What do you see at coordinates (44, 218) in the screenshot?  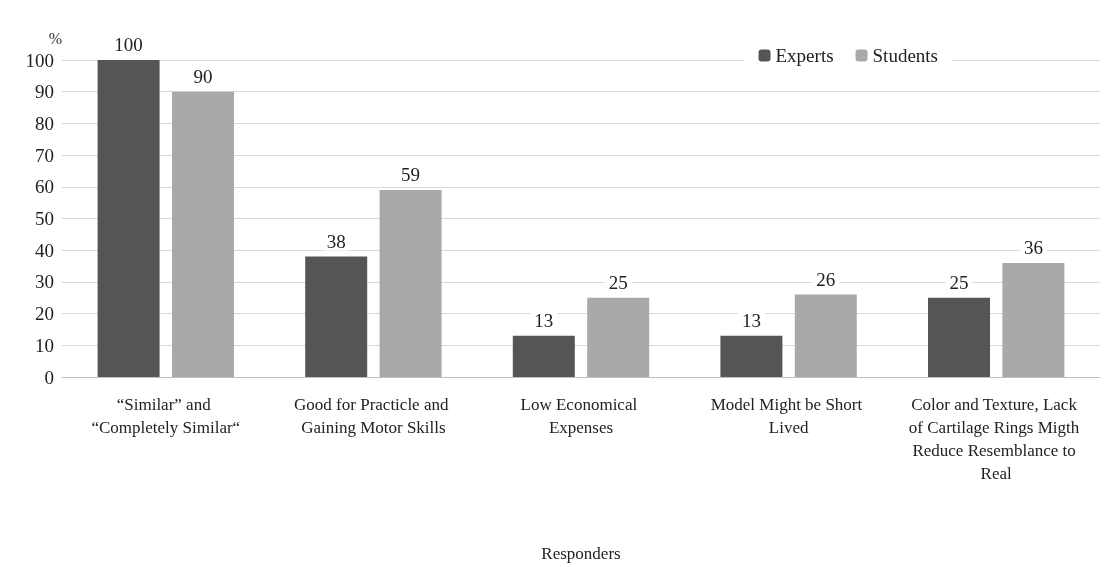 I see `y-tick-label: 50` at bounding box center [44, 218].